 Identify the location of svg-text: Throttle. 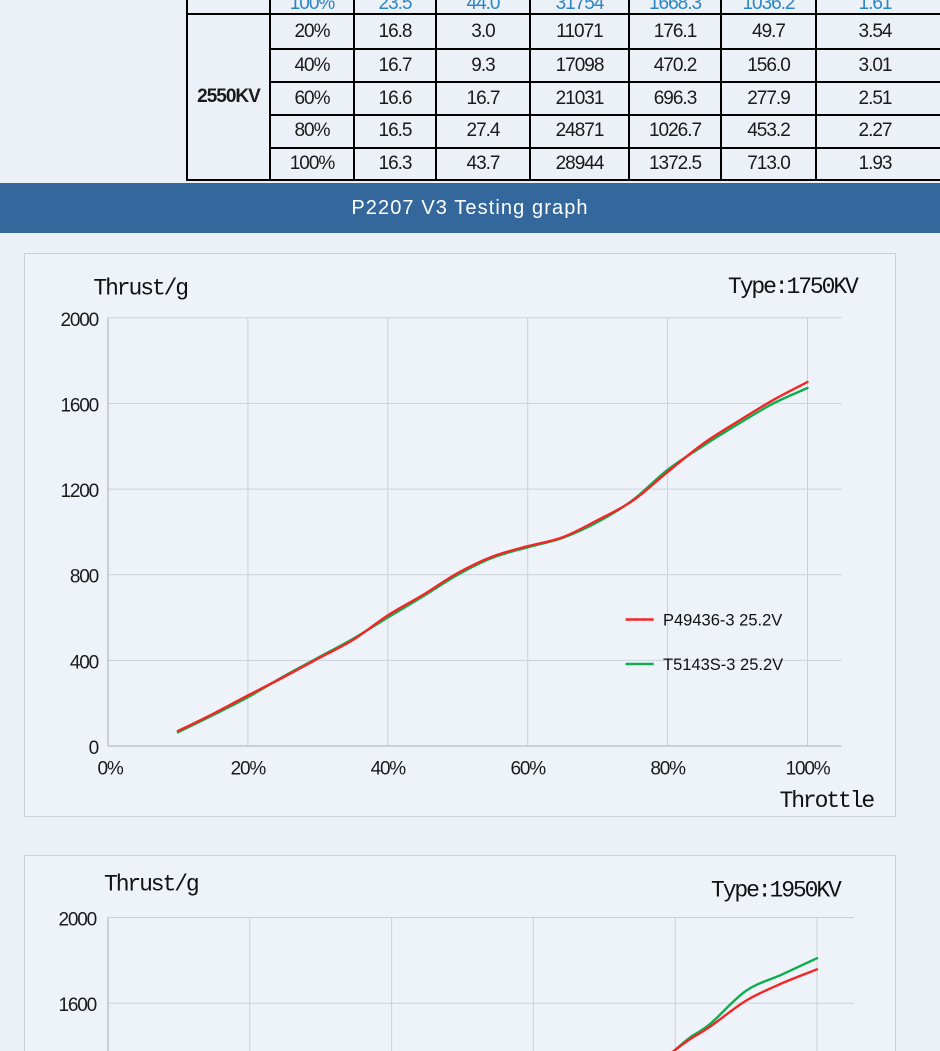
(827, 801).